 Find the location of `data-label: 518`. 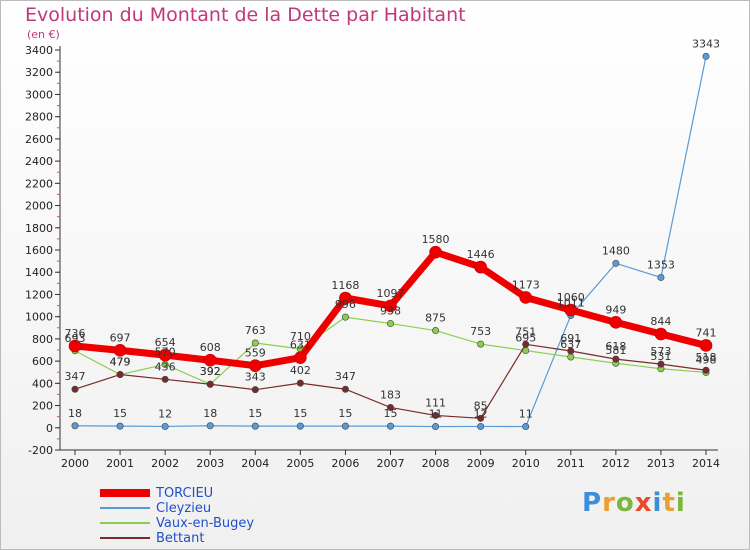

data-label: 518 is located at coordinates (706, 357).